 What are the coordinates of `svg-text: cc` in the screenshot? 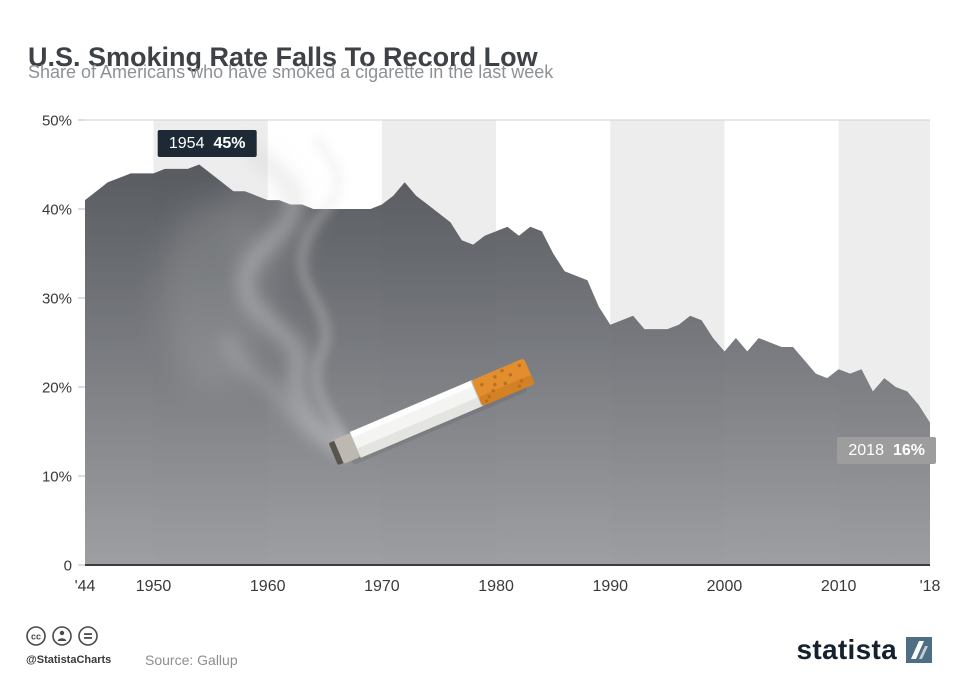 It's located at (36, 637).